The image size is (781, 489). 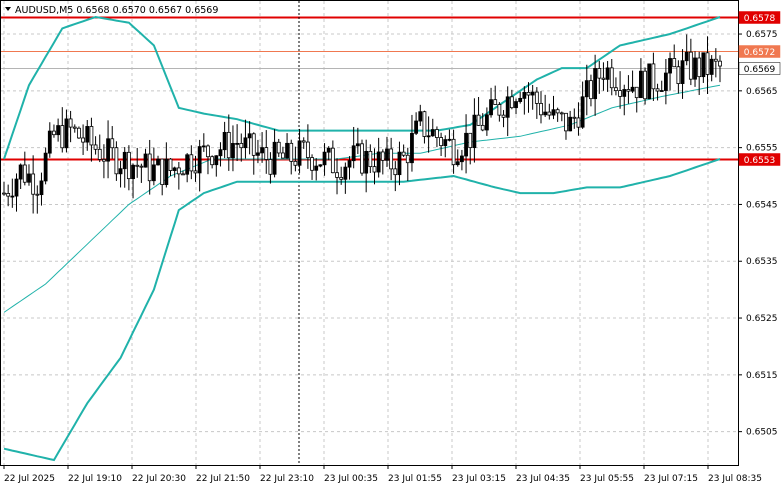 What do you see at coordinates (762, 205) in the screenshot?
I see `price-tick-label: 0.6545` at bounding box center [762, 205].